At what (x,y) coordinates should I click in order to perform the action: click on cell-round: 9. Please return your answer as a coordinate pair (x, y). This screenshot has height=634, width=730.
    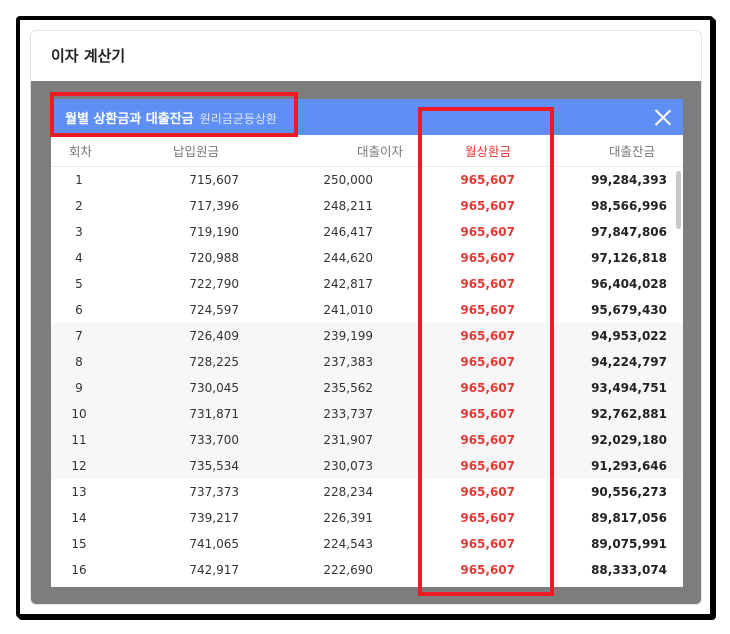
    Looking at the image, I should click on (79, 388).